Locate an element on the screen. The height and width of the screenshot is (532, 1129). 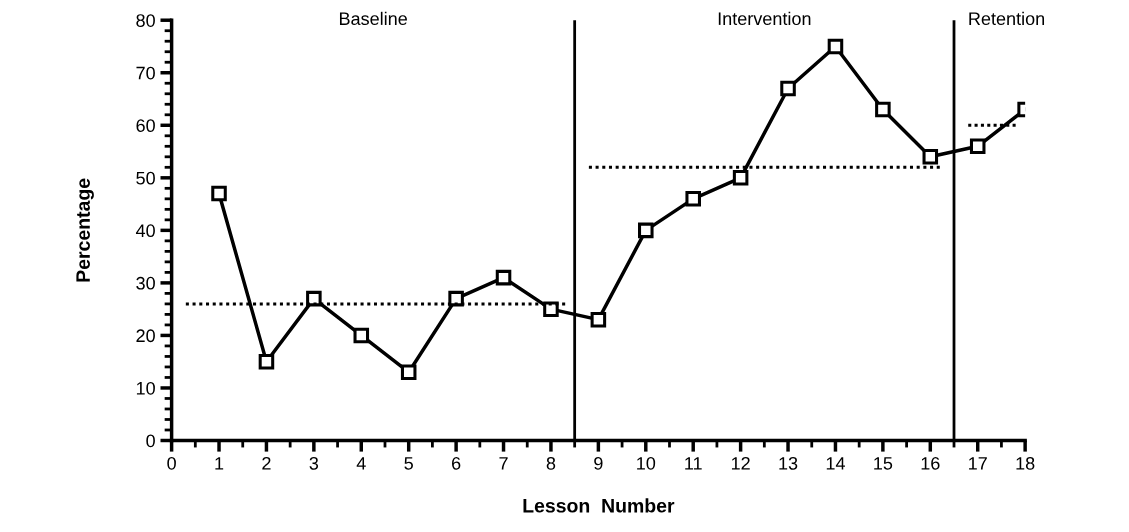
x-tick-label: 1 is located at coordinates (219, 463).